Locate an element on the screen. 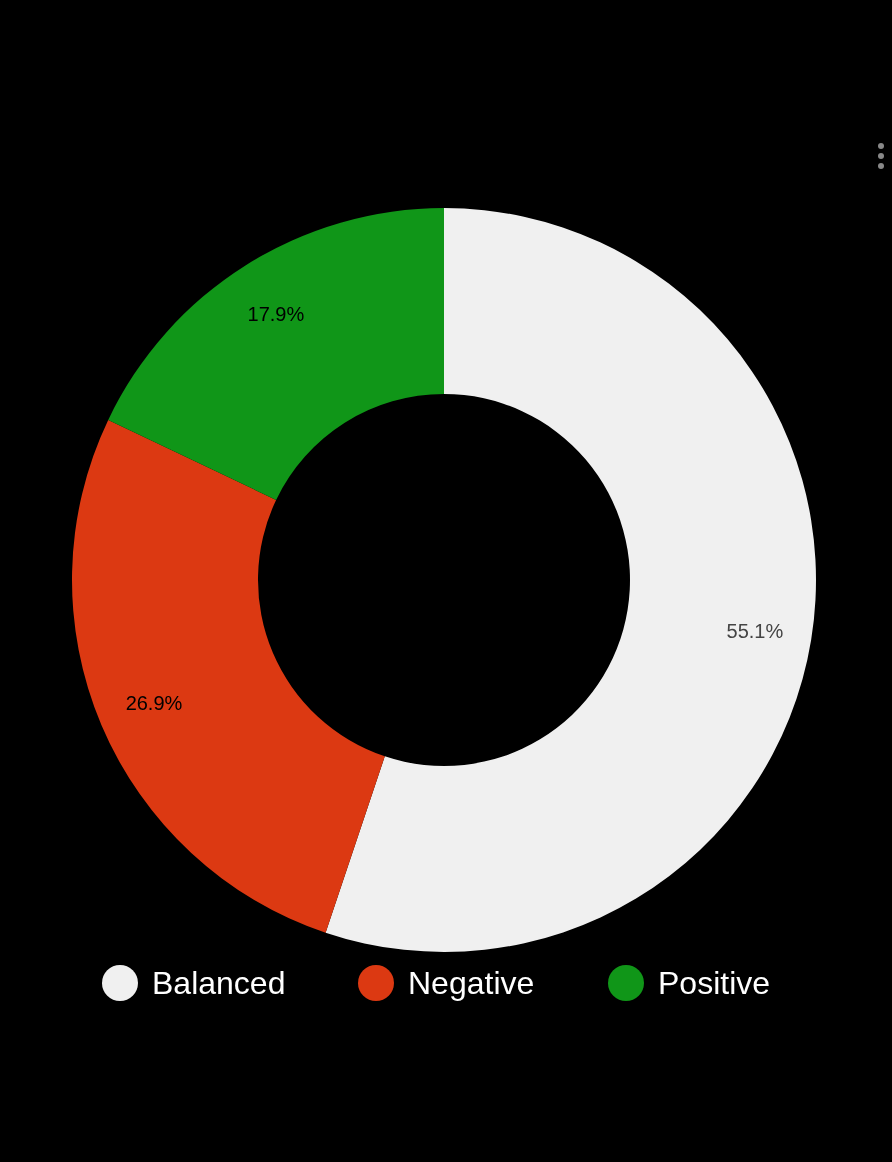  legend-label: Negative is located at coordinates (471, 983).